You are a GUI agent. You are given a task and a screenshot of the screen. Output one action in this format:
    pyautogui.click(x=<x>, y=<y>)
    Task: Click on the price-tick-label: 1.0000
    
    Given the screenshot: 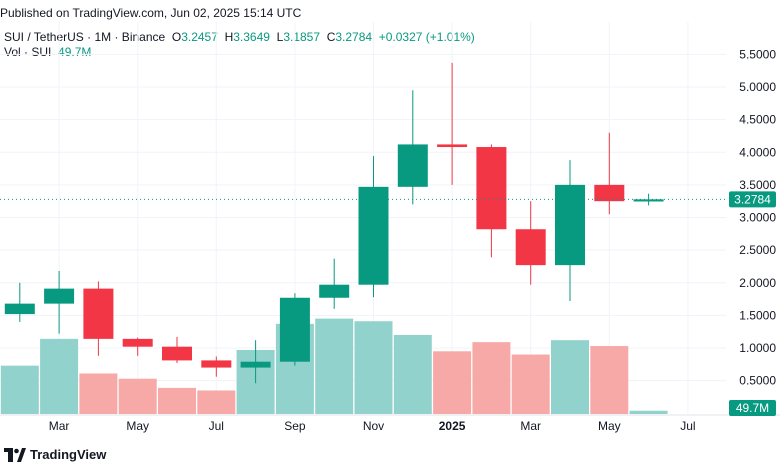 What is the action you would take?
    pyautogui.click(x=757, y=348)
    